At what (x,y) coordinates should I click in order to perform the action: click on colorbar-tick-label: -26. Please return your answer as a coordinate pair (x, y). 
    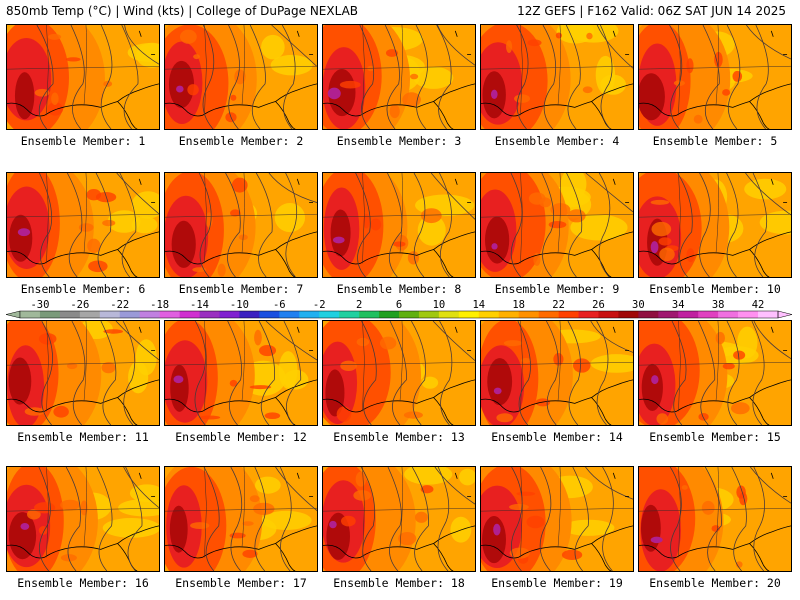
    Looking at the image, I should click on (79, 305).